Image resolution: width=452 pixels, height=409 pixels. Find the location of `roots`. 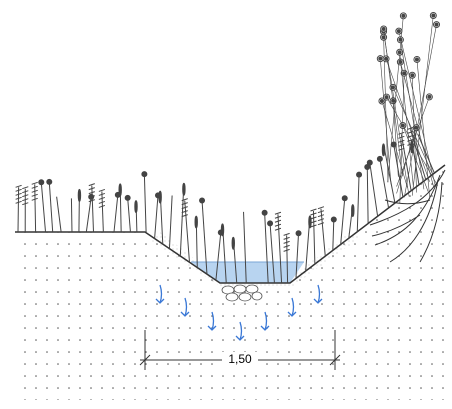

roots is located at coordinates (407, 216).